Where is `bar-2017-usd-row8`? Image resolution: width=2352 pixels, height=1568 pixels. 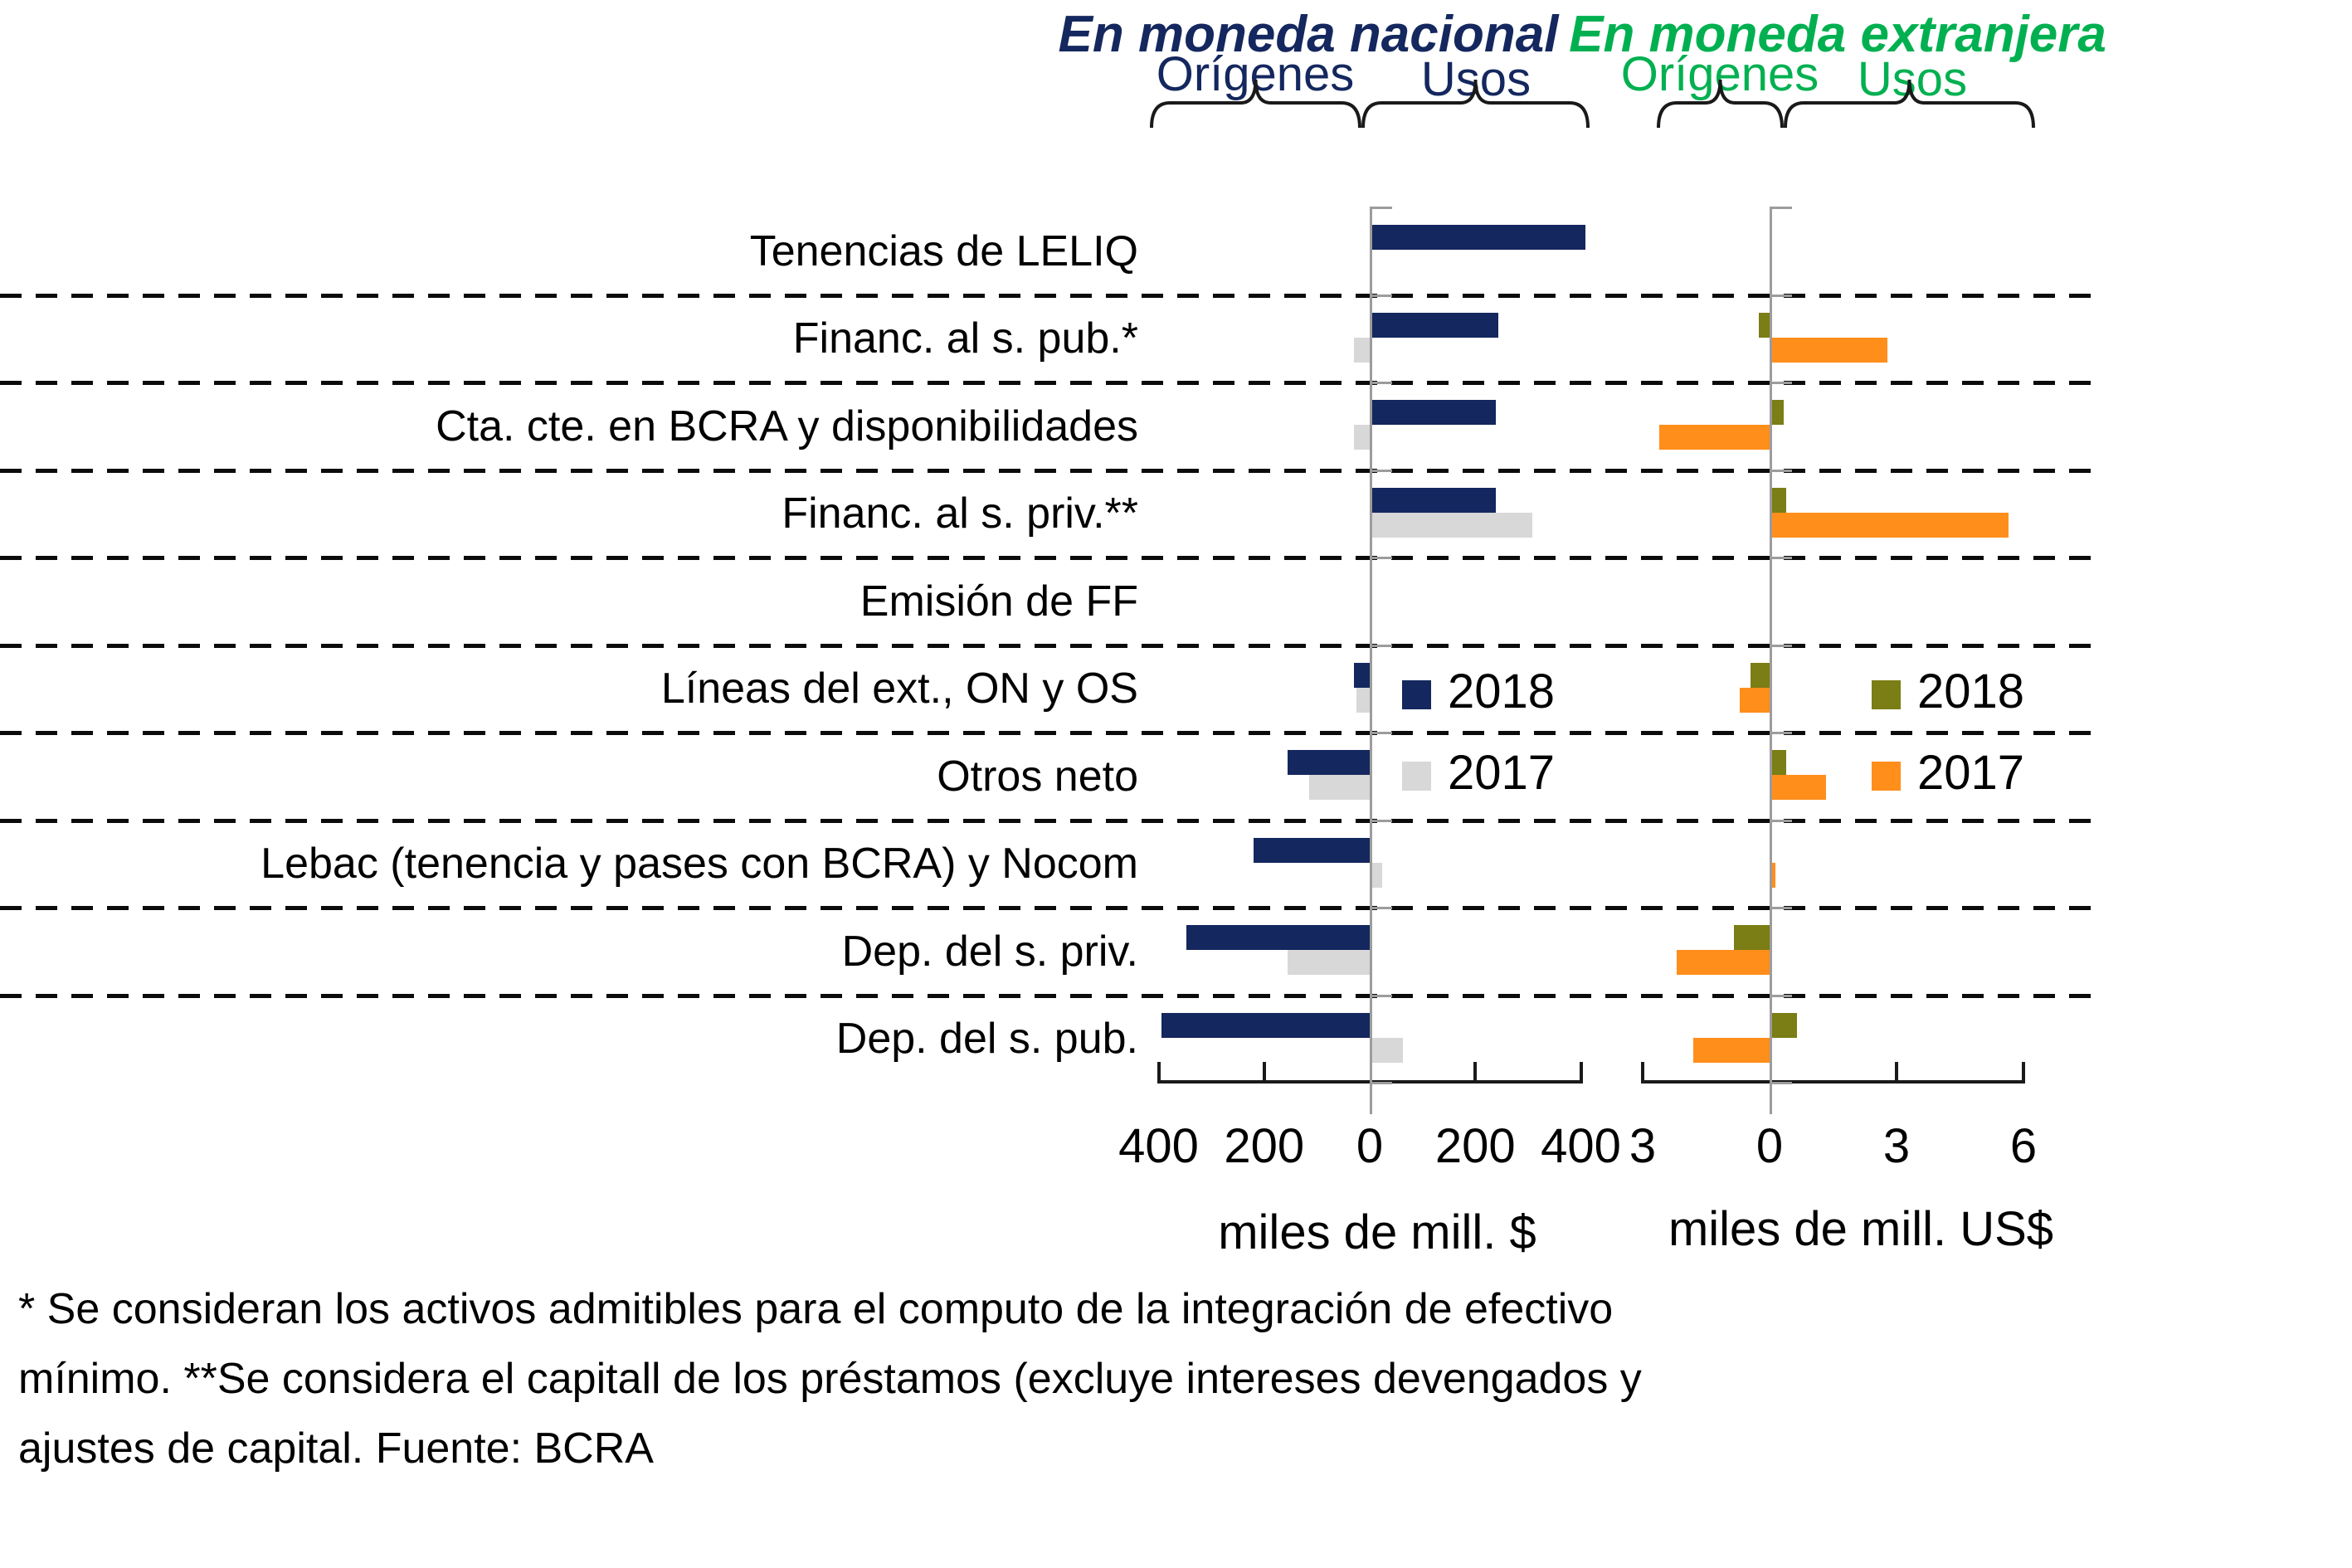 bar-2017-usd-row8 is located at coordinates (1723, 962).